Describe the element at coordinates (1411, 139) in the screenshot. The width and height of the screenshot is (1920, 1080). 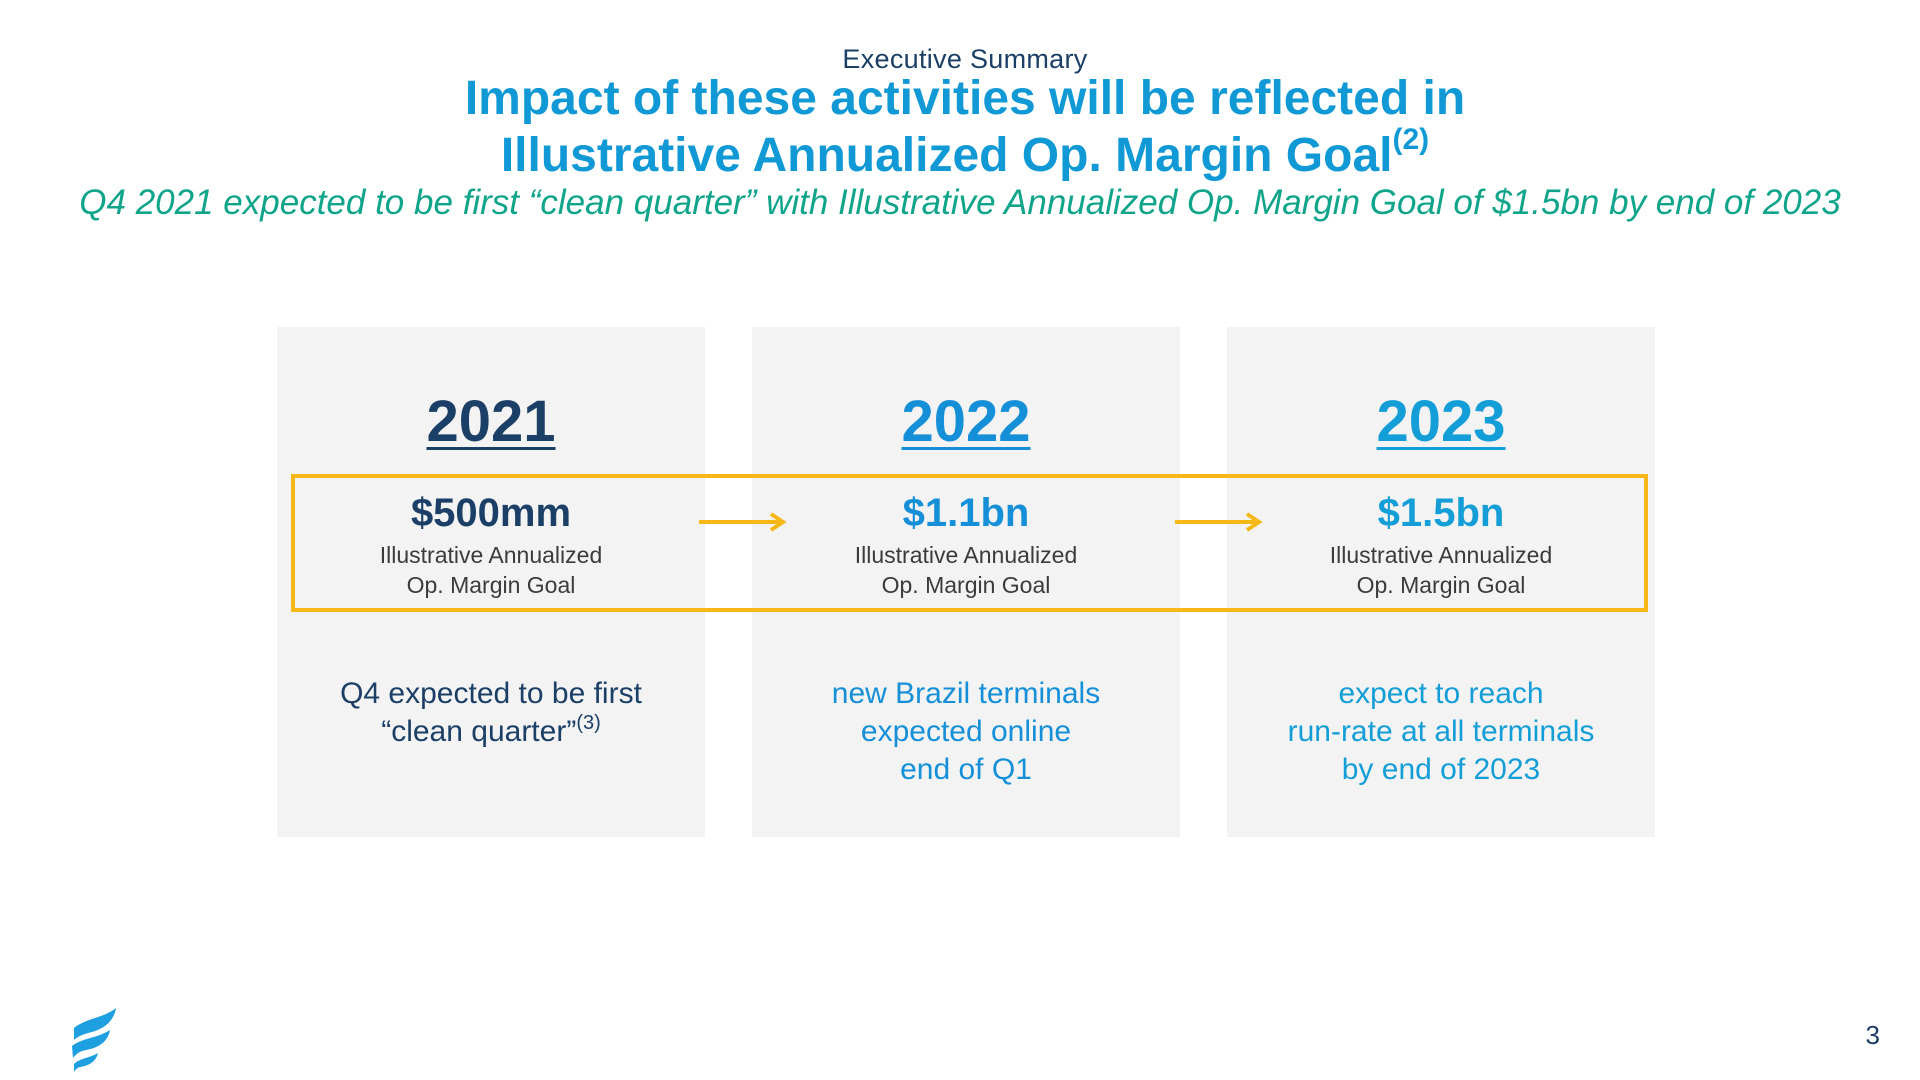
I see `title-footnote: (2)` at that location.